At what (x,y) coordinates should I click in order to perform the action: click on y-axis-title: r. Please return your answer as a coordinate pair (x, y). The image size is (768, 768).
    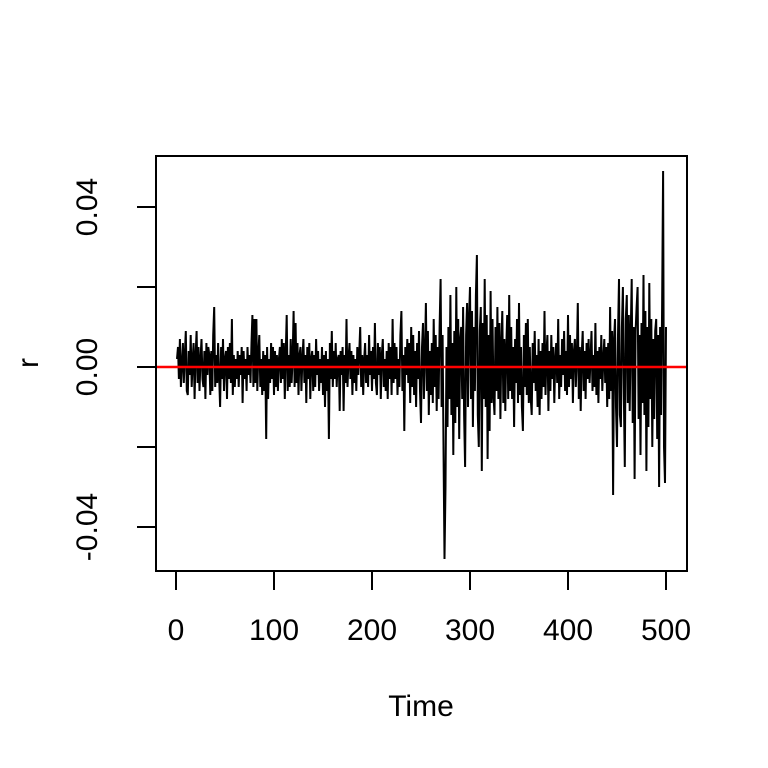
    Looking at the image, I should click on (28, 363).